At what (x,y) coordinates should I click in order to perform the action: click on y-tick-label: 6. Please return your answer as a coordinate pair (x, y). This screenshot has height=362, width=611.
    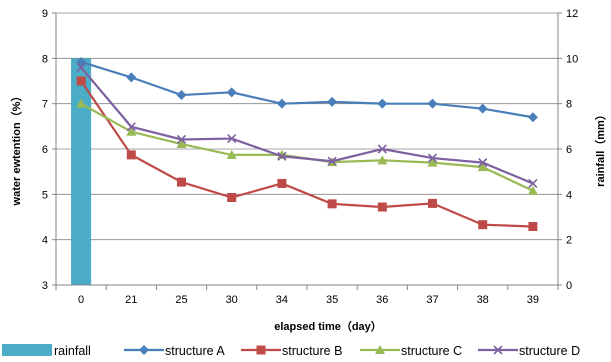
    Looking at the image, I should click on (45, 150).